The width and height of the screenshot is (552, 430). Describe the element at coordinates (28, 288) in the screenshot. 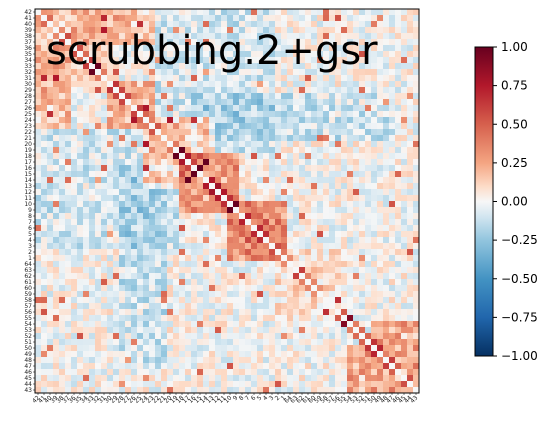

I see `row-tick-label: 60` at that location.